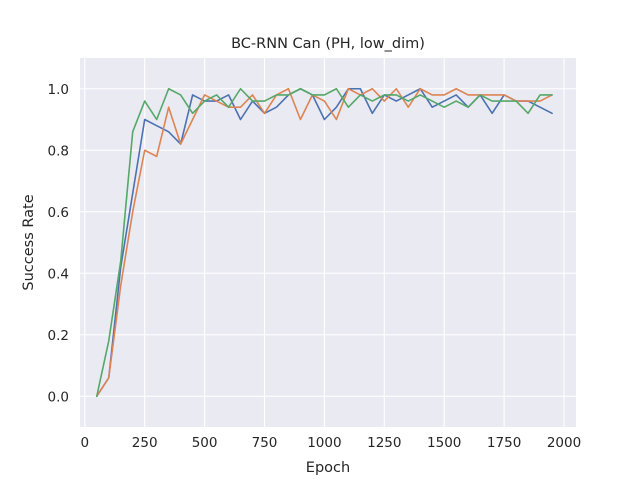 Image resolution: width=640 pixels, height=480 pixels. What do you see at coordinates (145, 443) in the screenshot?
I see `x-tick-label: 250` at bounding box center [145, 443].